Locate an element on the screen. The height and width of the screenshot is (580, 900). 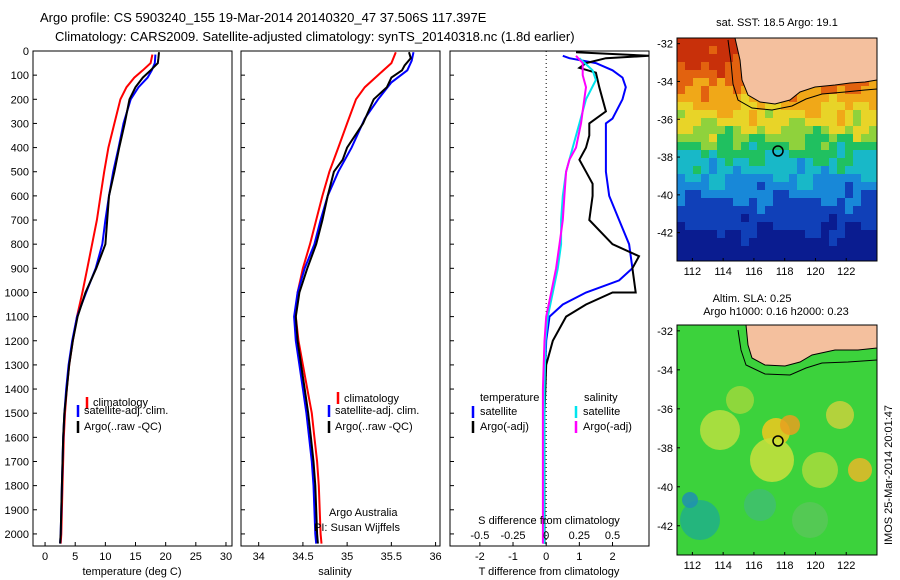
map-y-tick-label: -36 is located at coordinates (665, 410).